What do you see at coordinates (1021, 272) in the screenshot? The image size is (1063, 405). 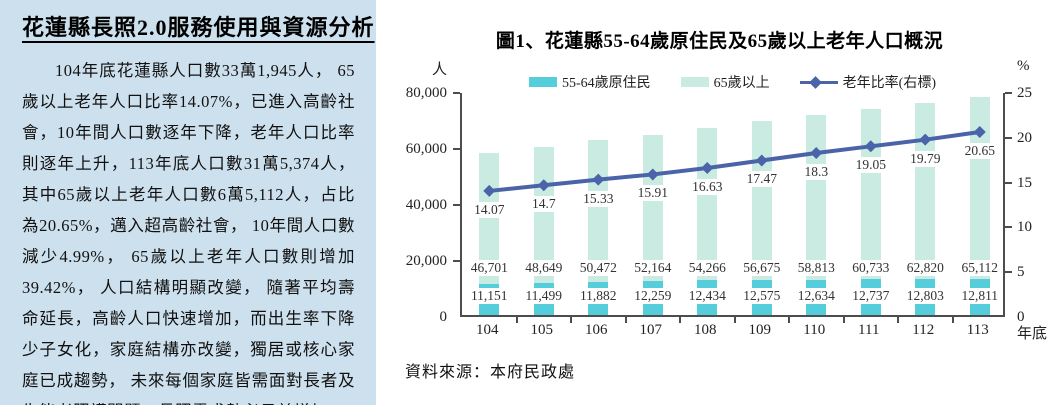 I see `y-tick-label-right: 5` at bounding box center [1021, 272].